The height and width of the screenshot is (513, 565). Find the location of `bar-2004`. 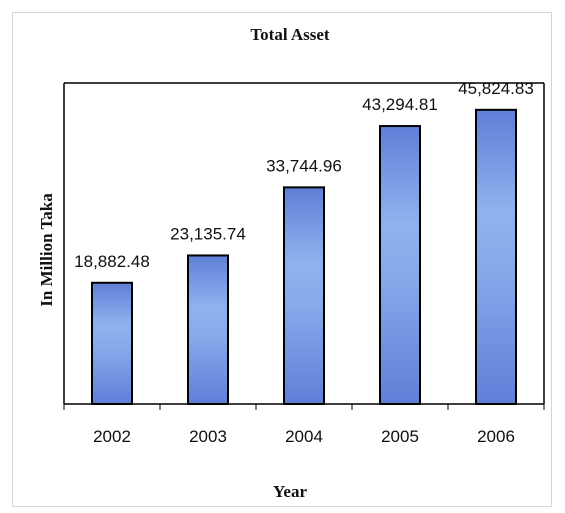

bar-2004 is located at coordinates (304, 295).